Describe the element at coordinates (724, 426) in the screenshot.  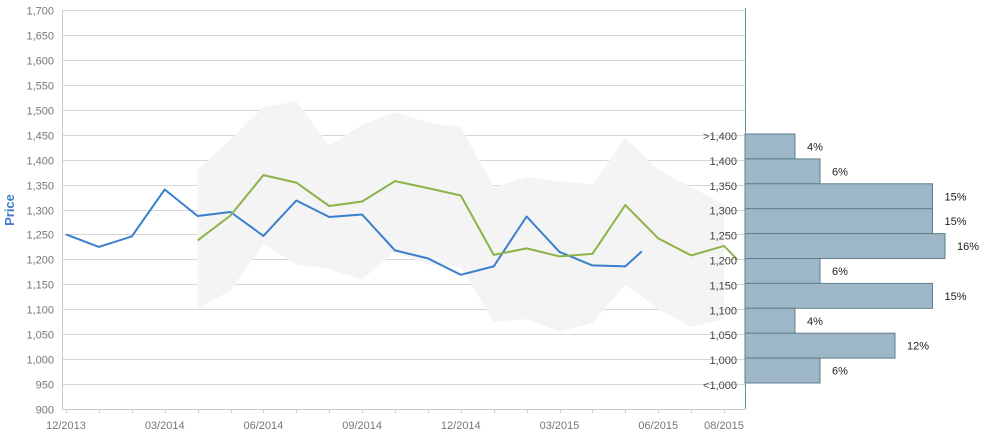
I see `x-tick-label: 08/2015` at that location.